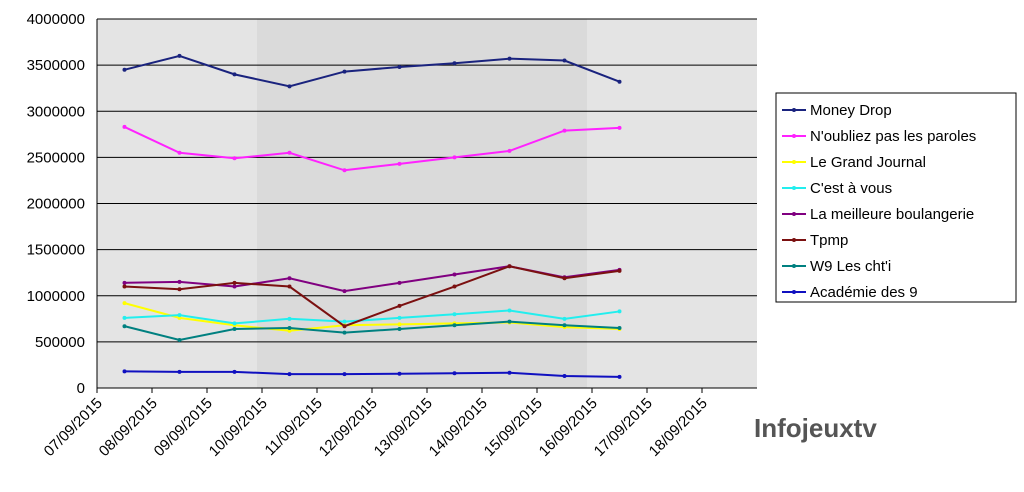 This screenshot has width=1024, height=492. I want to click on x-tick-label: 09/09/2015, so click(183, 427).